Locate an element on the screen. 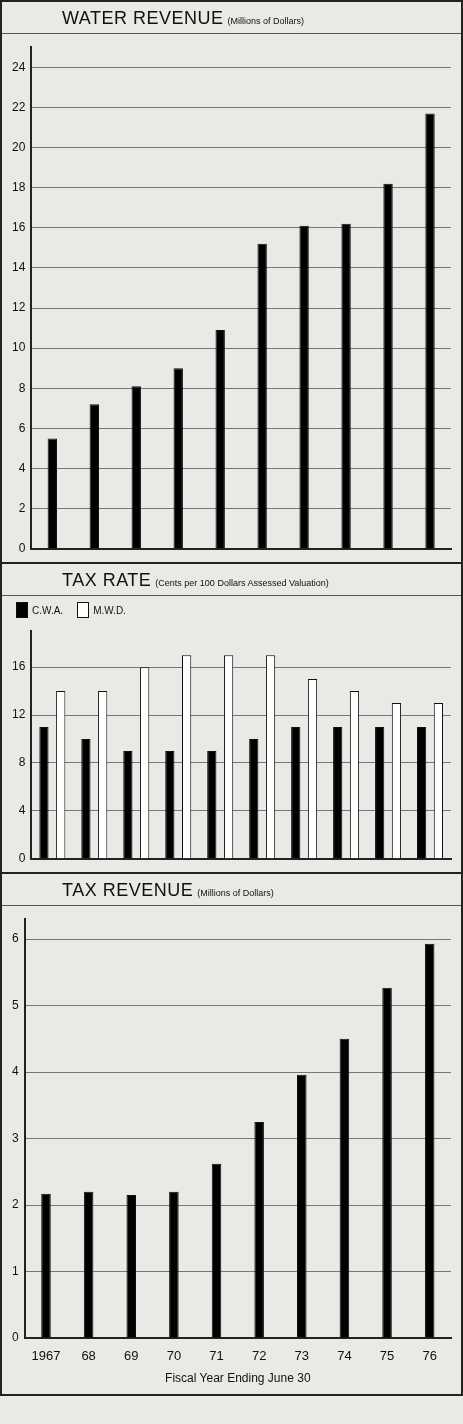  y-tick-label: 3 is located at coordinates (15, 1137).